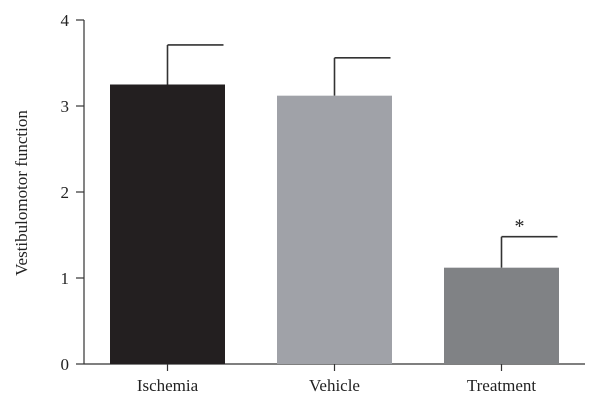 The image size is (599, 402). I want to click on x-axis: Ischemia Vehicle Treatment, so click(334, 379).